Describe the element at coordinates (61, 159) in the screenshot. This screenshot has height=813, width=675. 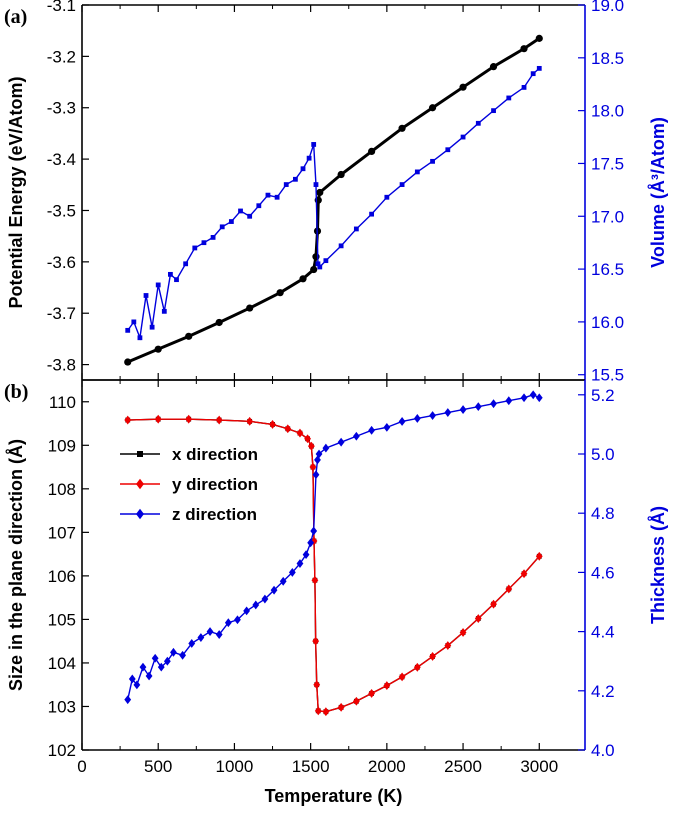
I see `left-y-tick-label: -3.4` at that location.